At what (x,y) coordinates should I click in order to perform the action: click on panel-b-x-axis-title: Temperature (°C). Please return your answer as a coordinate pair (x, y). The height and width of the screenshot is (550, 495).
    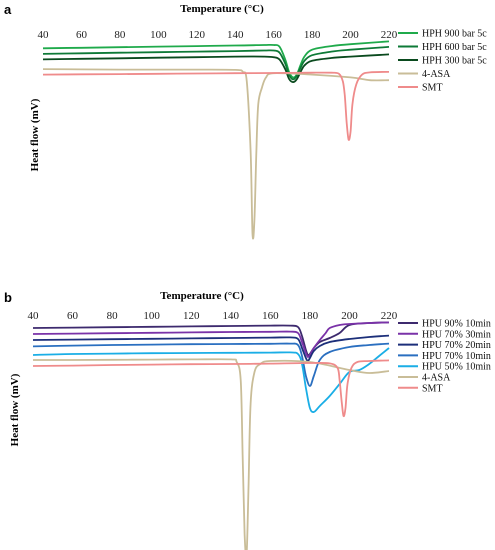
    Looking at the image, I should click on (202, 296).